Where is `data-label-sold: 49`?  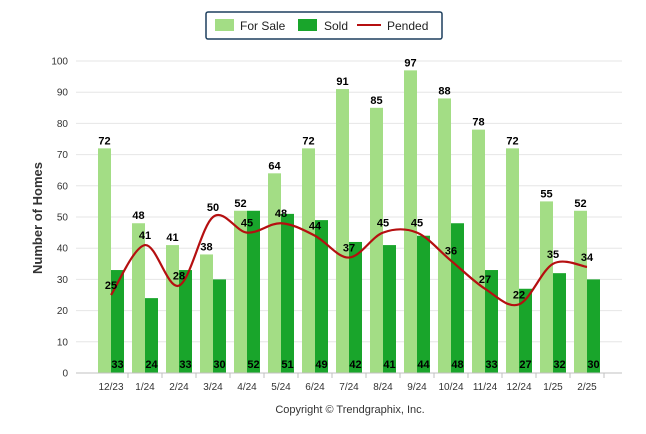 data-label-sold: 49 is located at coordinates (321, 365).